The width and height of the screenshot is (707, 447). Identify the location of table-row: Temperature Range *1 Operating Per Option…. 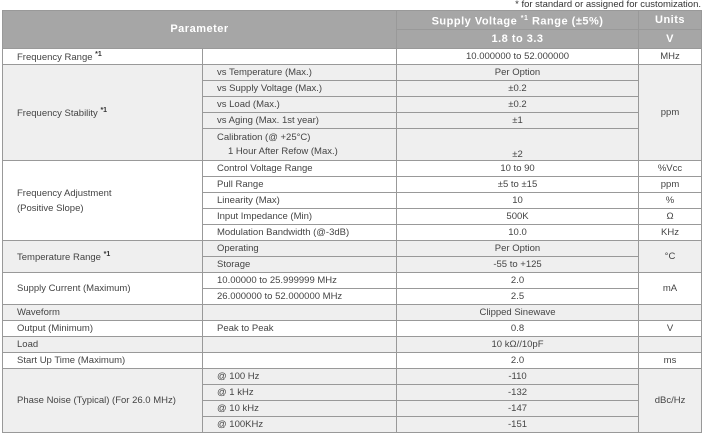
(352, 256).